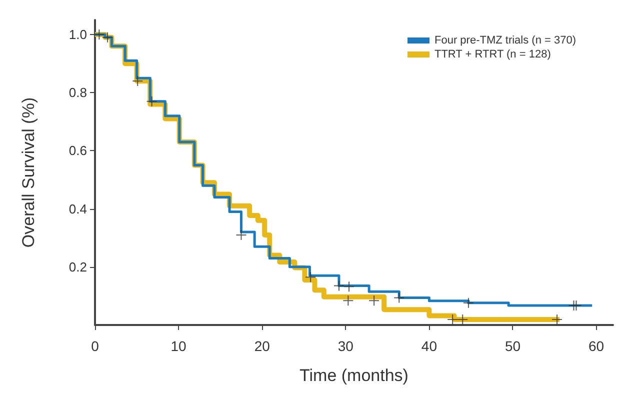  What do you see at coordinates (77, 266) in the screenshot?
I see `y-tick-label: 0.2` at bounding box center [77, 266].